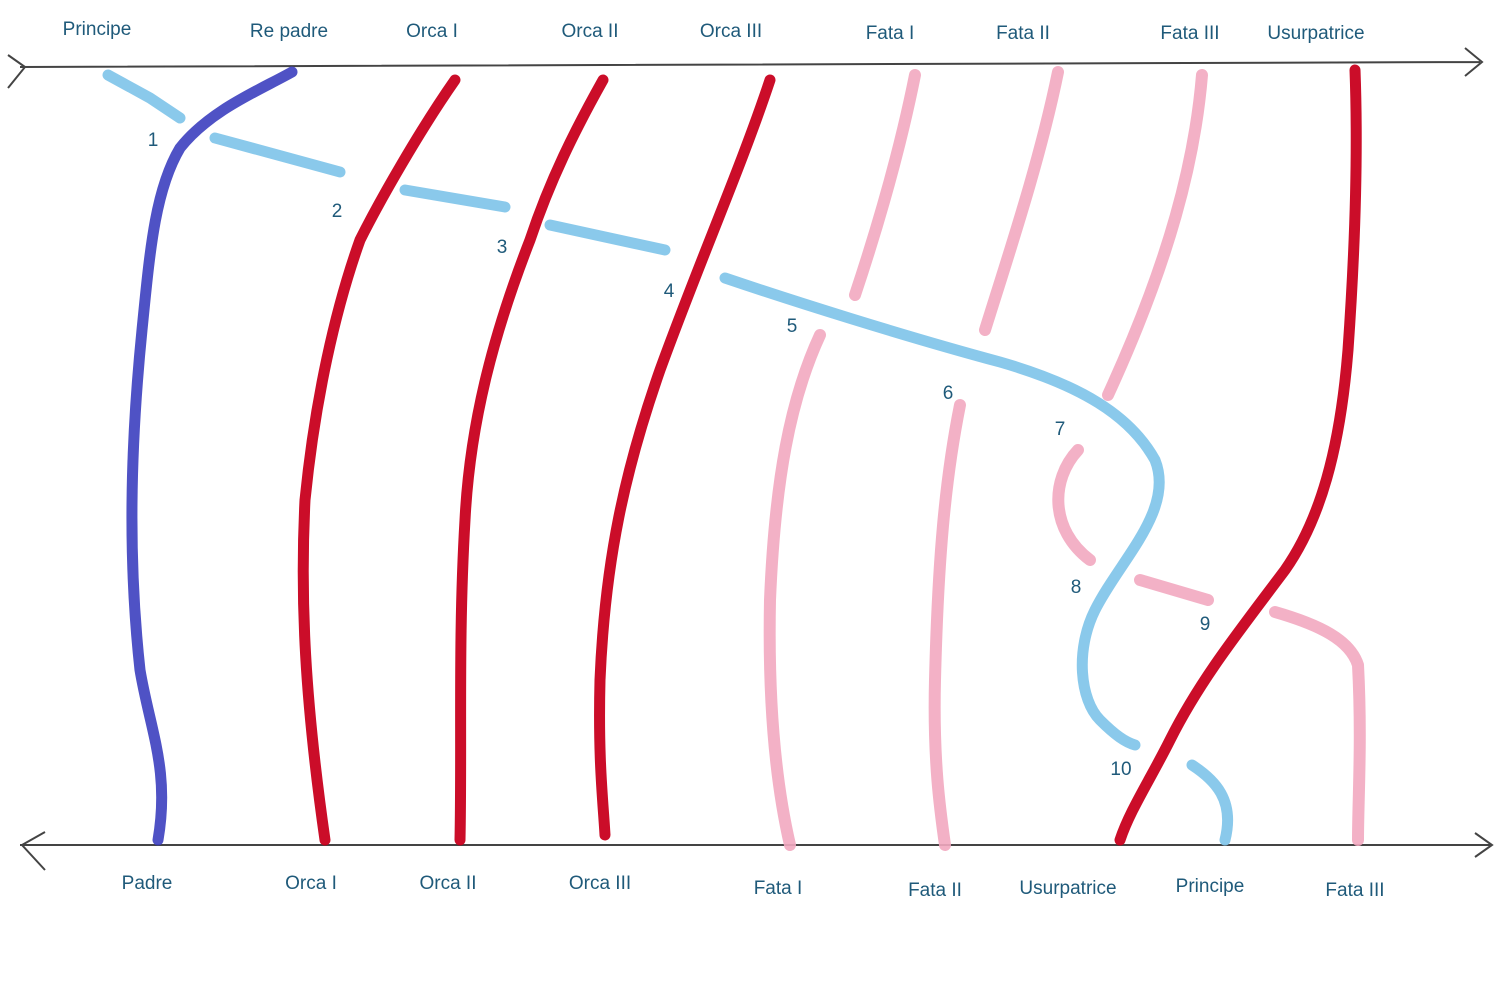  Describe the element at coordinates (311, 883) in the screenshot. I see `bottom-label: Orca I` at that location.